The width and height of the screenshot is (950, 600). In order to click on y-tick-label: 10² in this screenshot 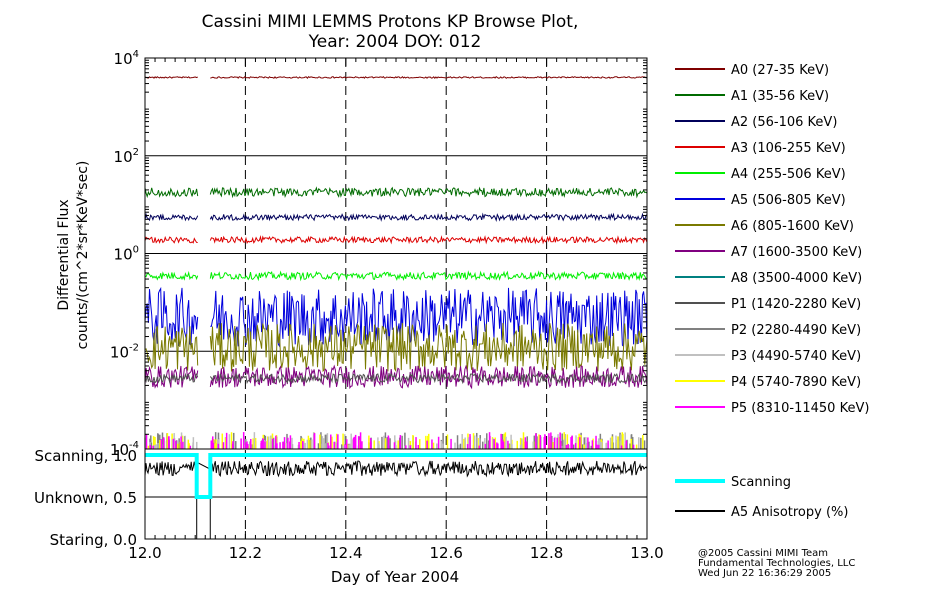, I will do `click(126, 156)`.